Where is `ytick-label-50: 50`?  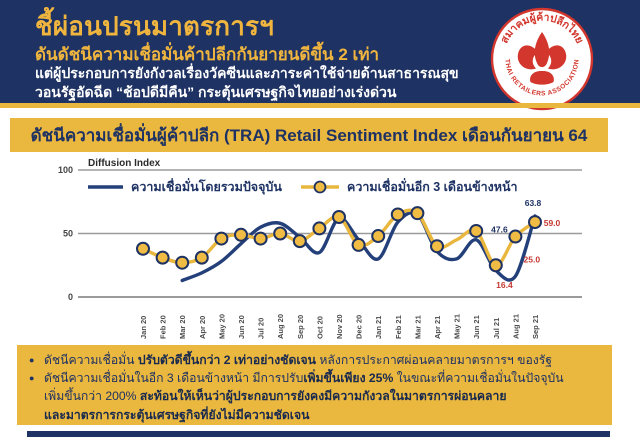 ytick-label-50: 50 is located at coordinates (68, 234).